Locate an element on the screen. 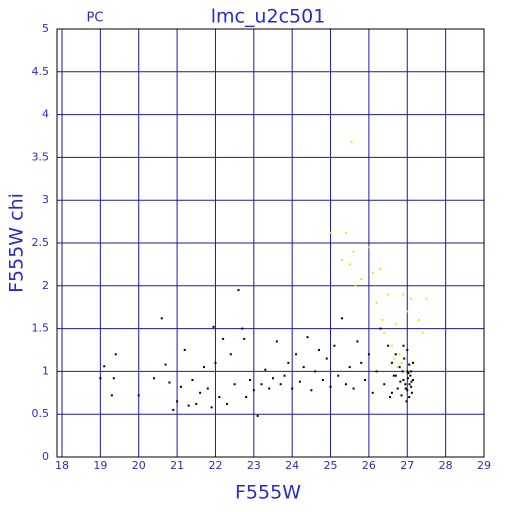  y-tick-label: 4.5 is located at coordinates (41, 71).